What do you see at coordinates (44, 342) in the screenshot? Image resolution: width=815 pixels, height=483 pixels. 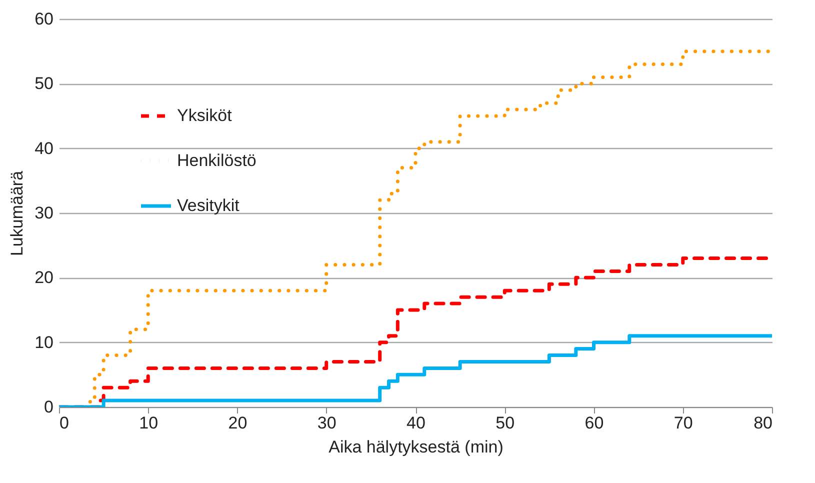 I see `y-tick-label: 10` at bounding box center [44, 342].